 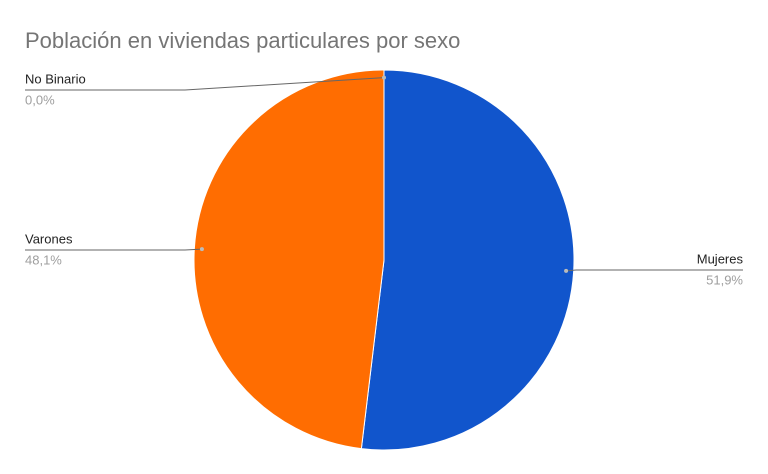 I want to click on slice-label: Mujeres, so click(x=720, y=258).